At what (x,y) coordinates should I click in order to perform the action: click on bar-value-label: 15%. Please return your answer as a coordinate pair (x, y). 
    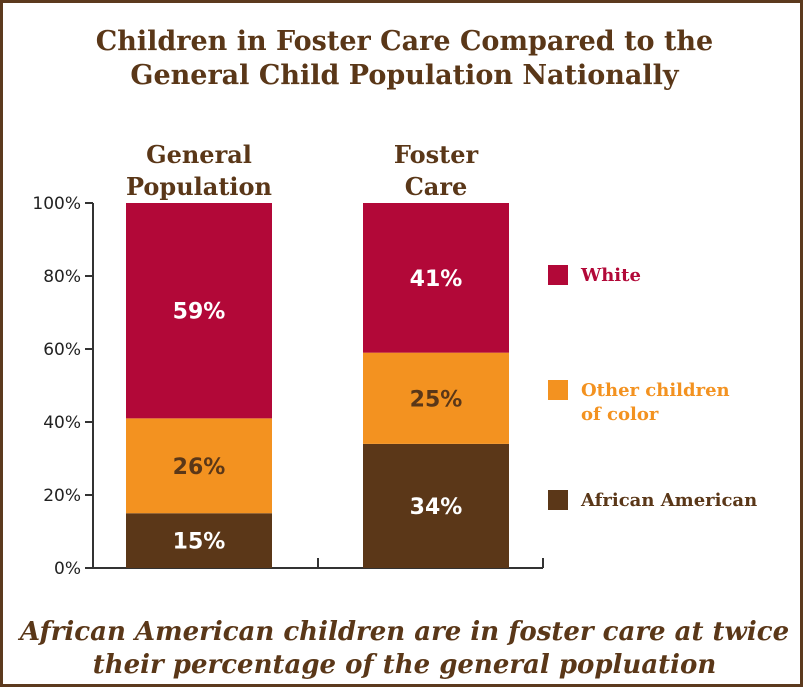
    Looking at the image, I should click on (199, 542).